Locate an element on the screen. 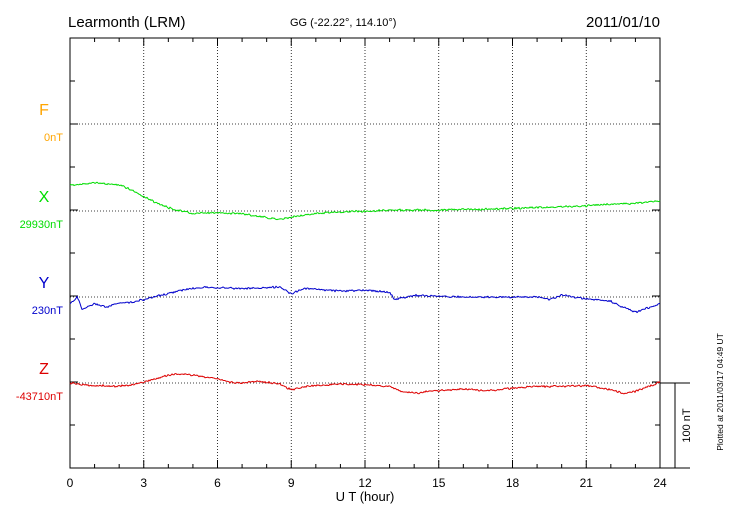 The width and height of the screenshot is (730, 520). scale-bar-label: 100 nT is located at coordinates (687, 425).